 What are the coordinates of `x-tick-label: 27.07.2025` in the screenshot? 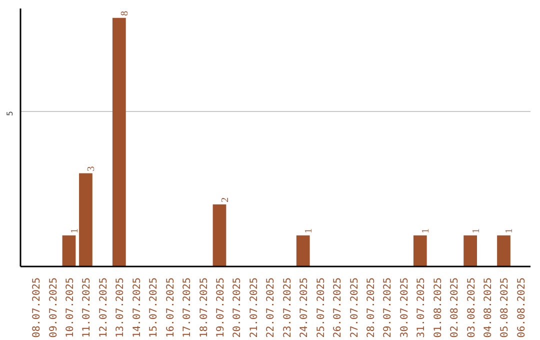 It's located at (354, 307).